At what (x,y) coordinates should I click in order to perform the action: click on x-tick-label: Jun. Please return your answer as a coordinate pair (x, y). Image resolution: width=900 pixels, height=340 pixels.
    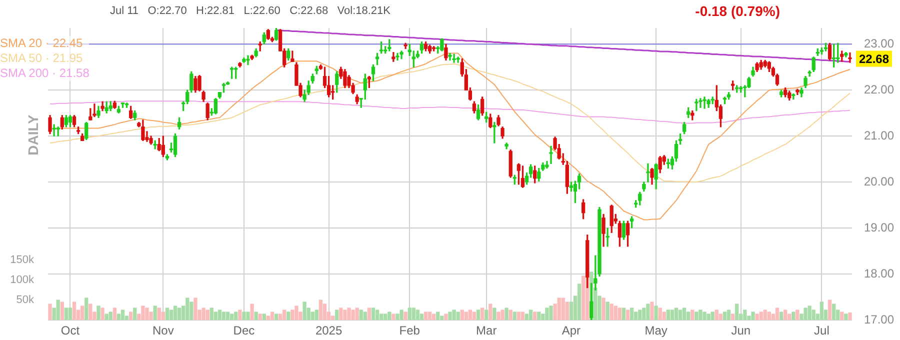
    Looking at the image, I should click on (741, 331).